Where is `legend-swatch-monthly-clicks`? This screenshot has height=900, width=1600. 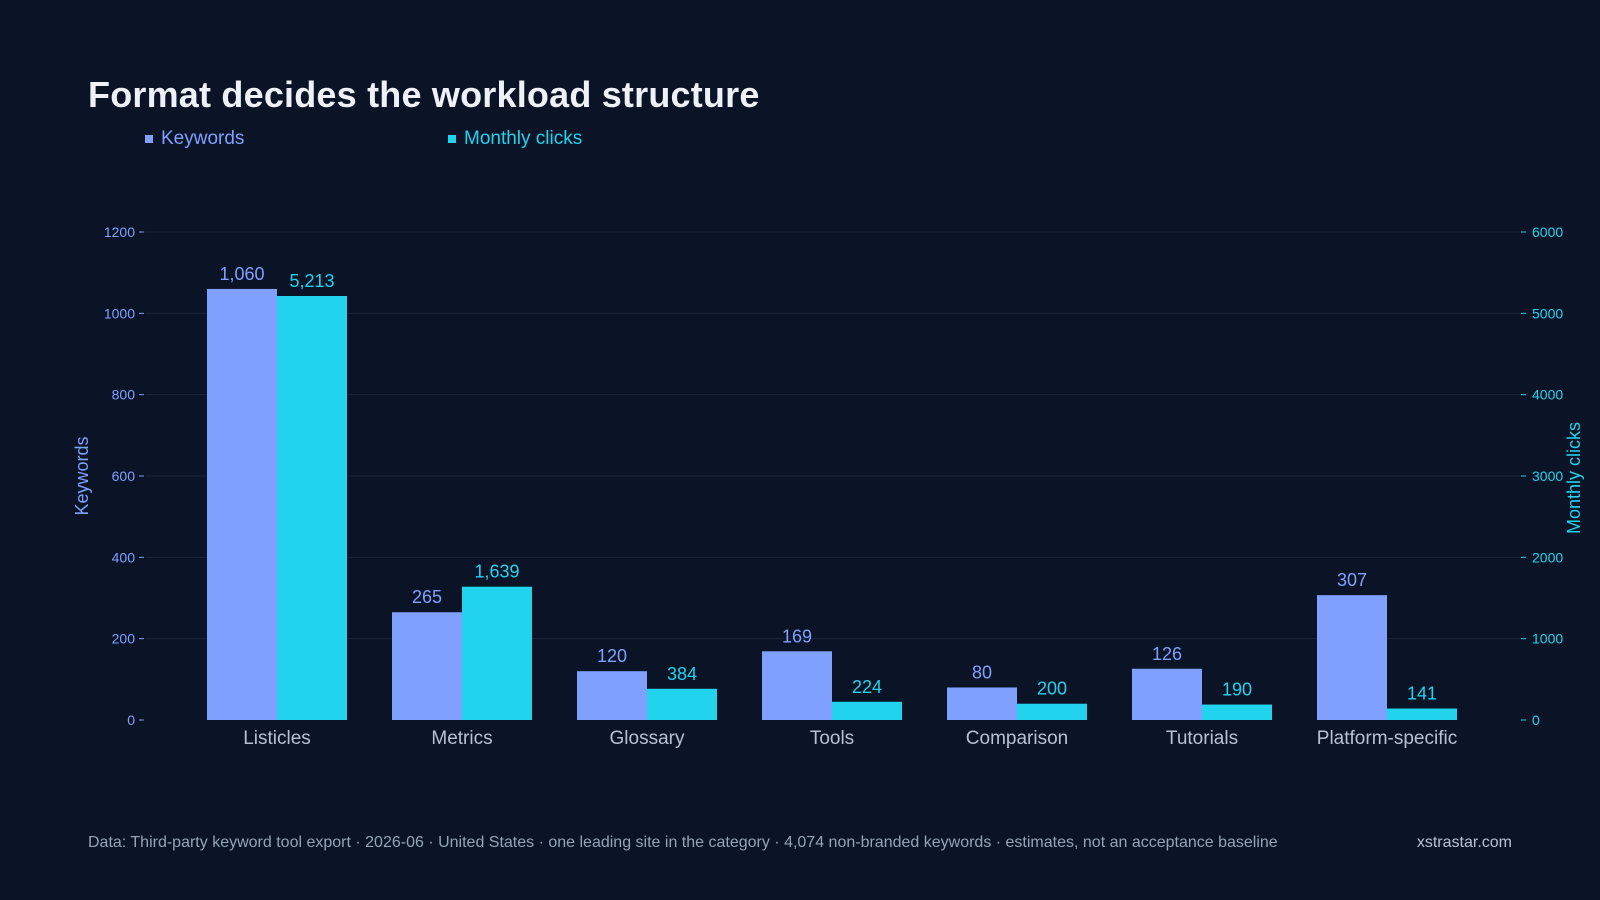
legend-swatch-monthly-clicks is located at coordinates (452, 139).